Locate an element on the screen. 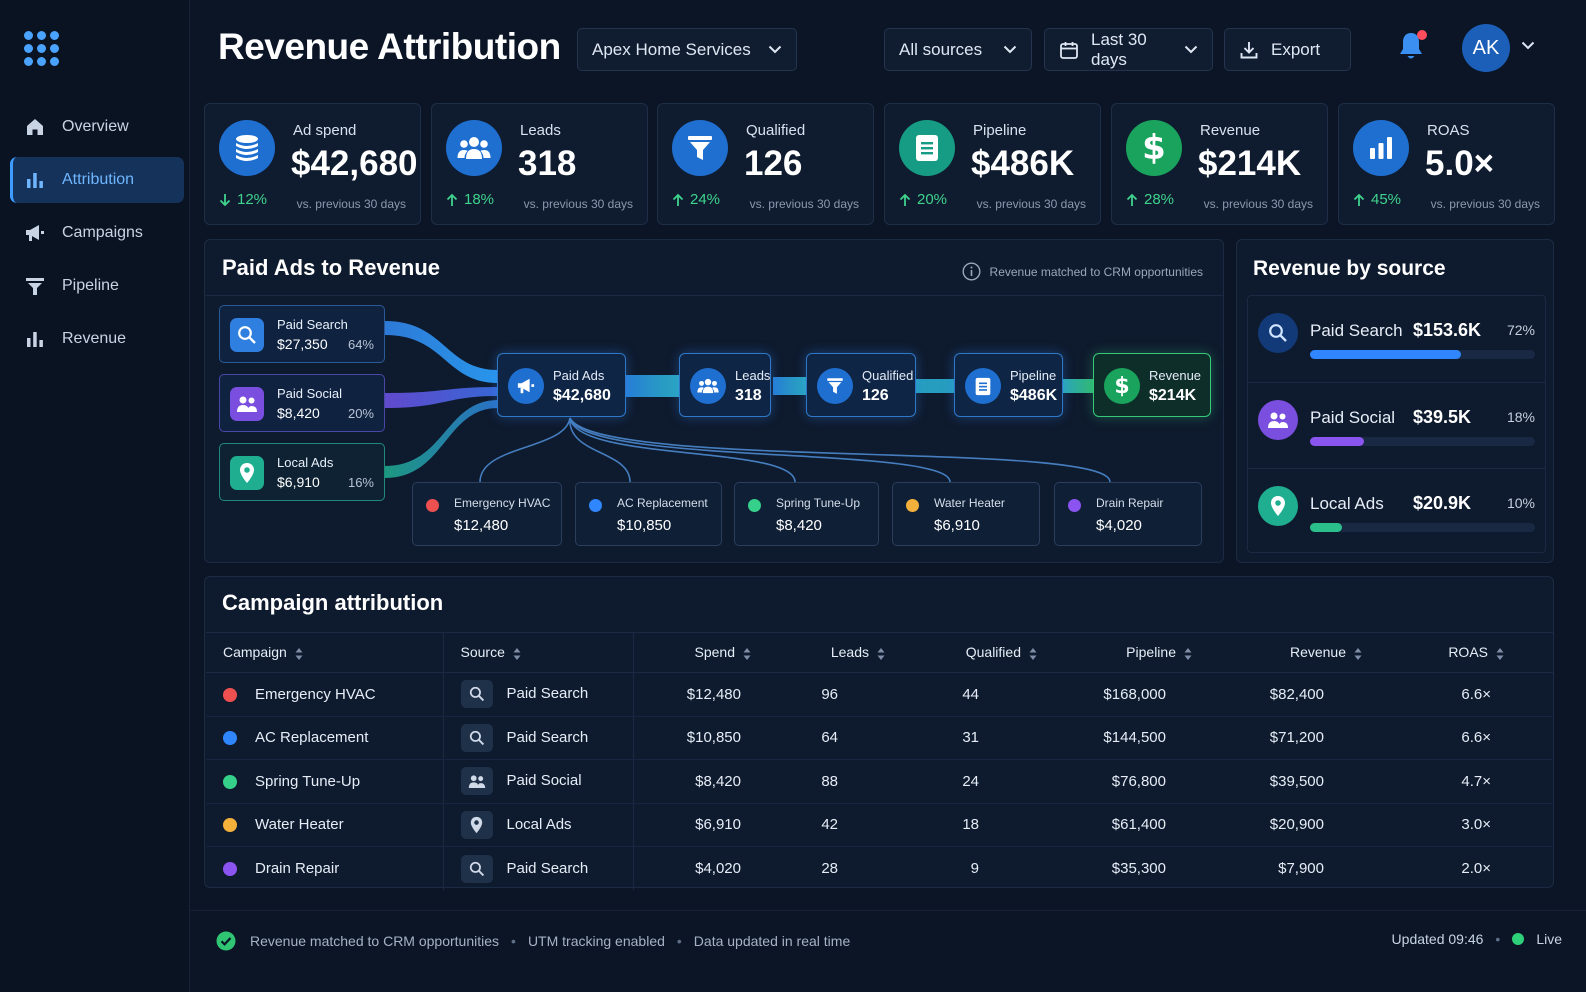  flow-stage-name: Pipeline is located at coordinates (1033, 375).